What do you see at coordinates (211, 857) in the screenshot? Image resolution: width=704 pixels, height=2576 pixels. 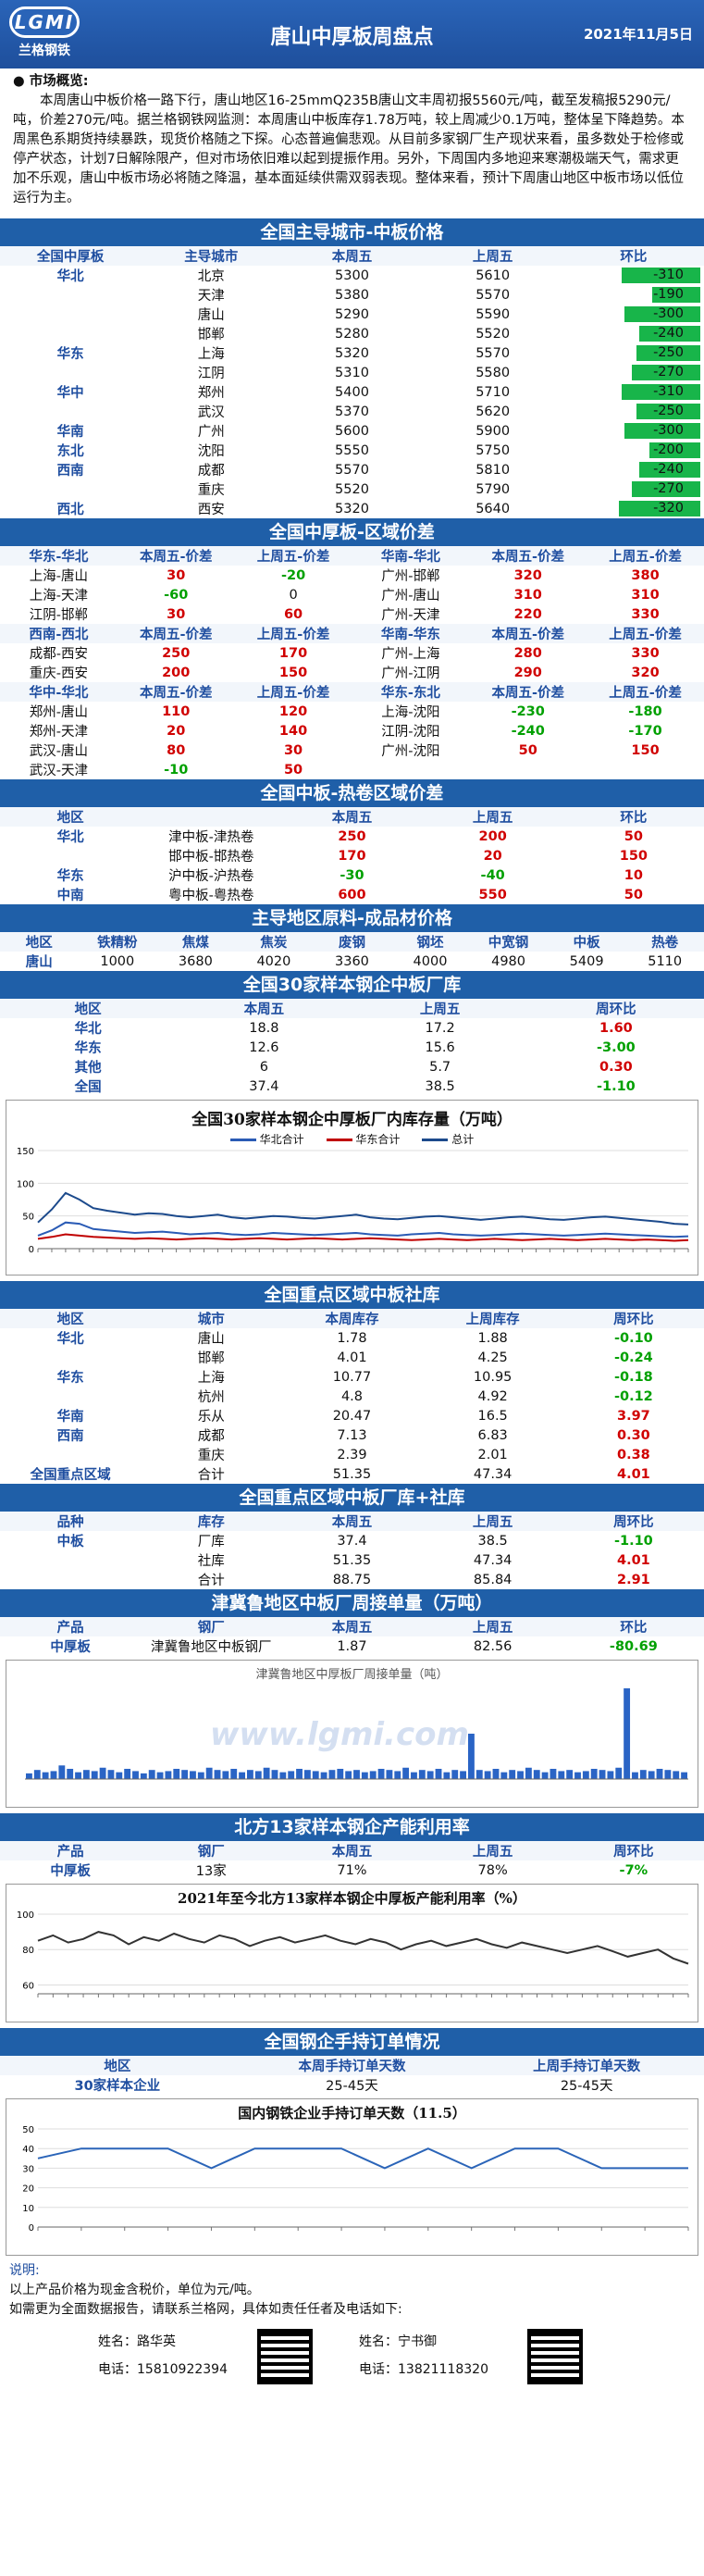 I see `table-cell: 邯中板-邯热卷` at bounding box center [211, 857].